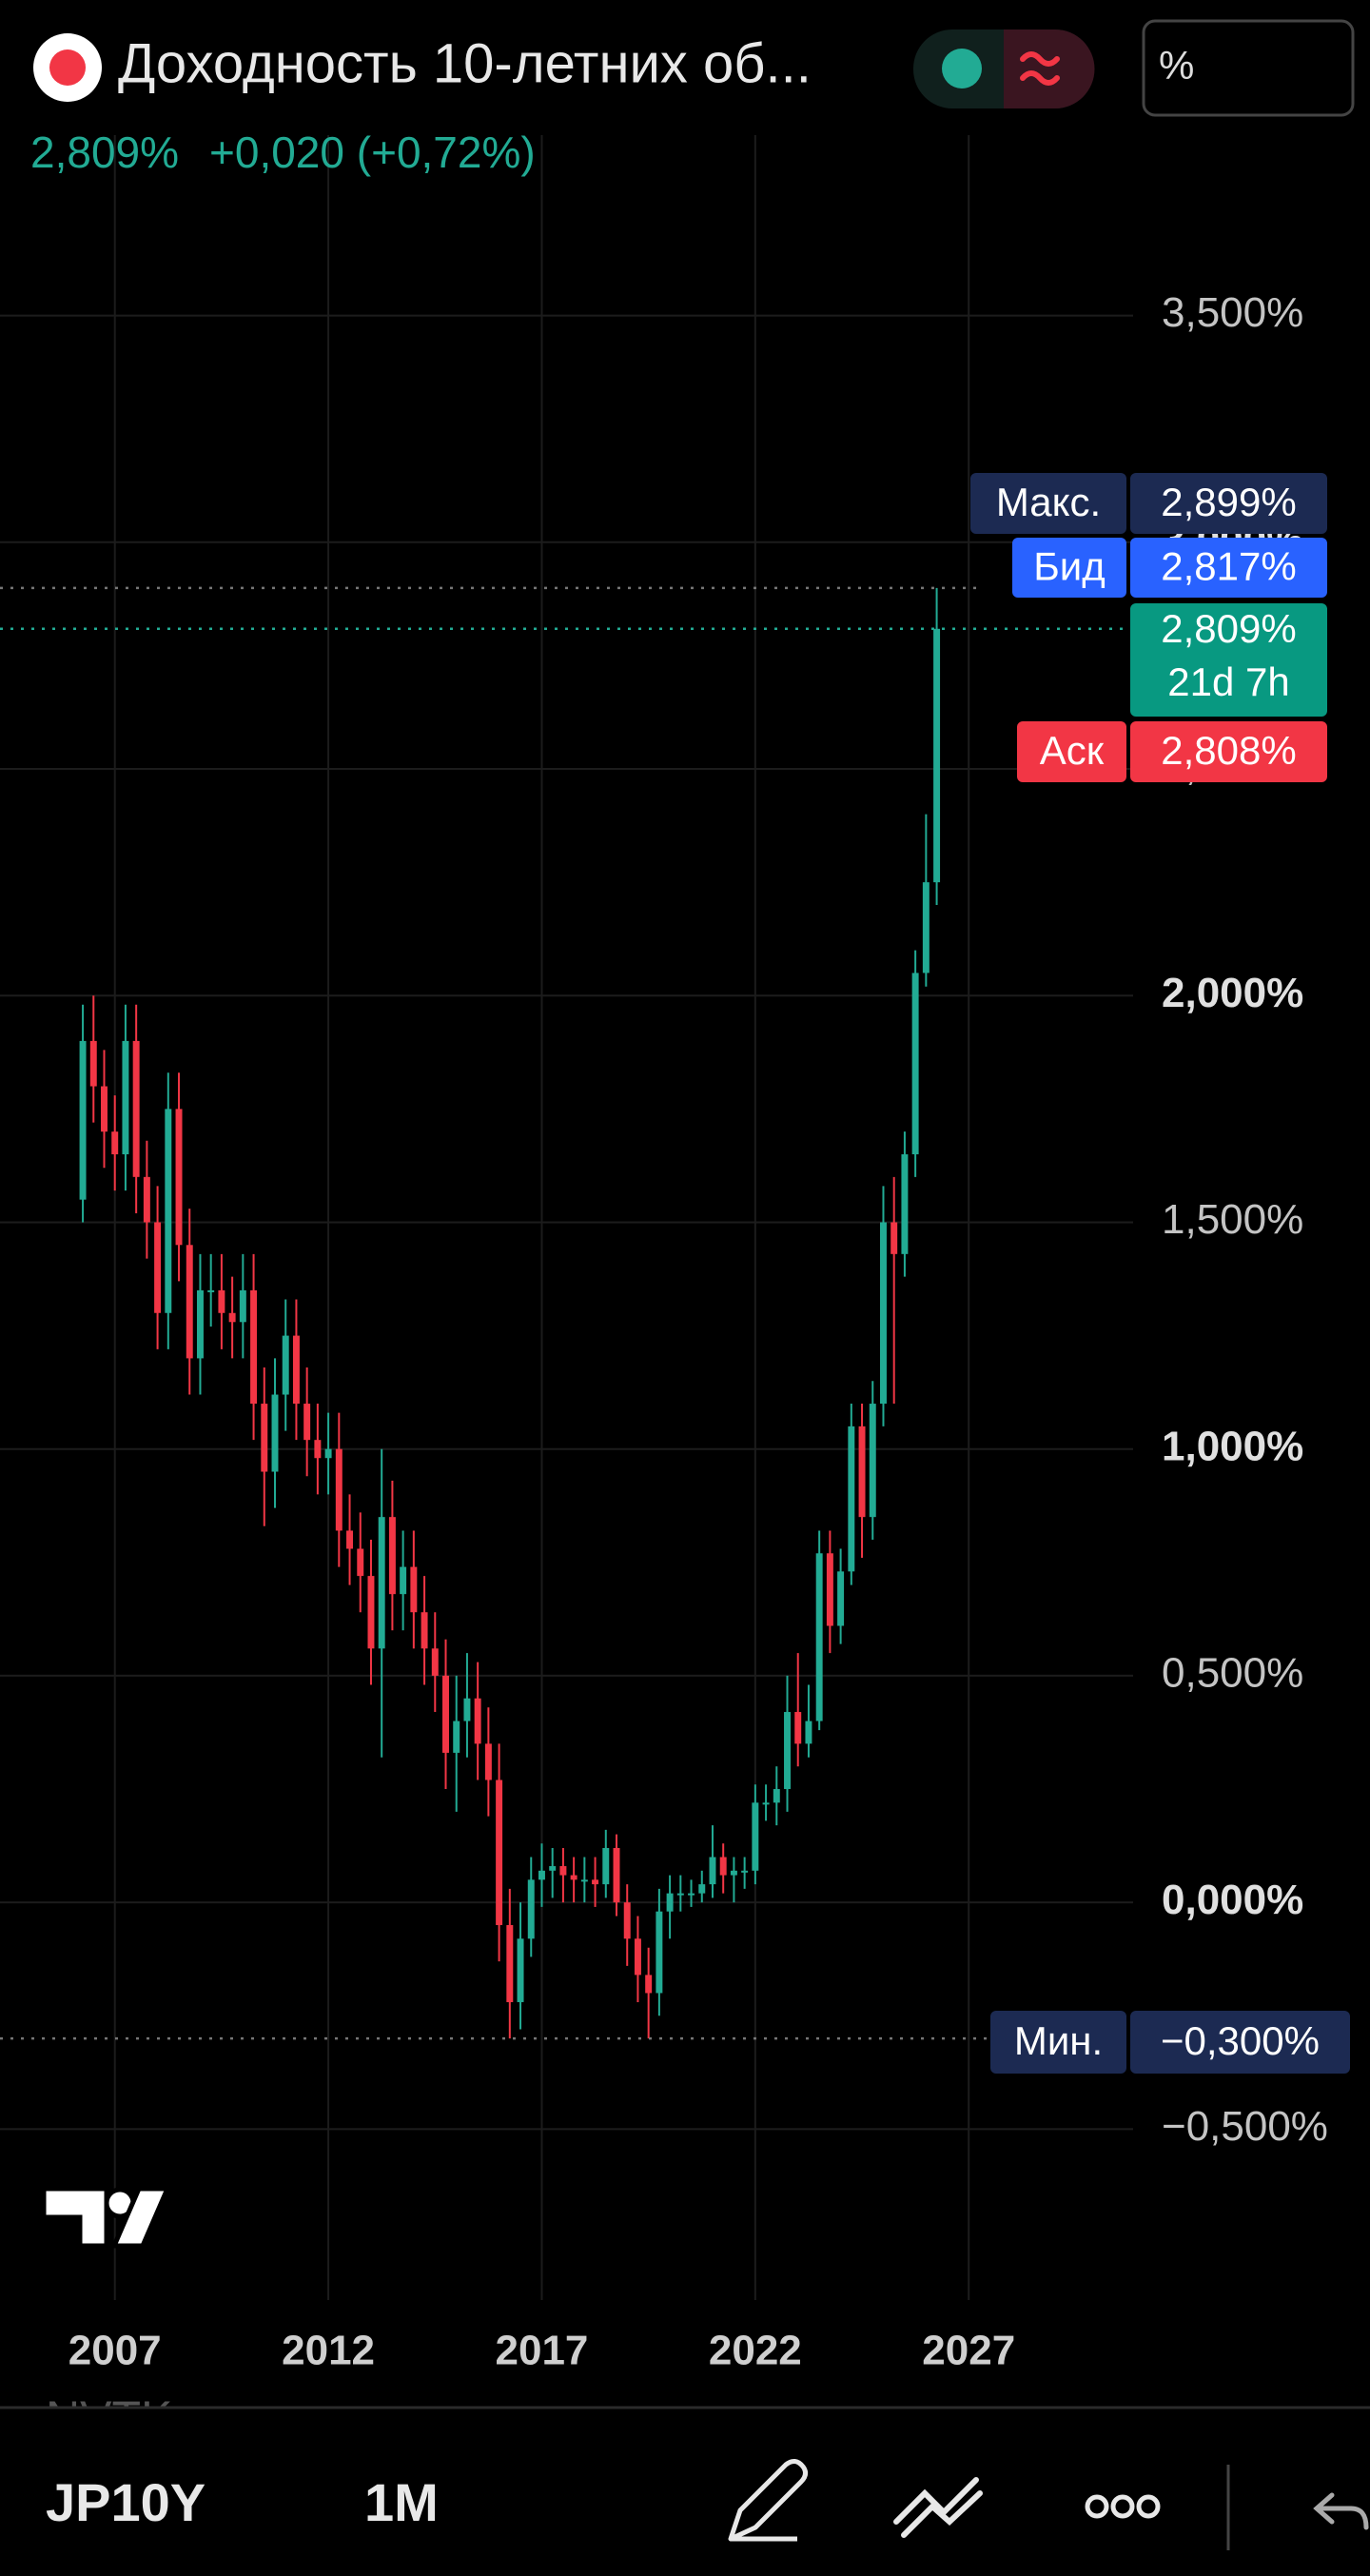 Image resolution: width=1370 pixels, height=2576 pixels. I want to click on x-tick-label: 2027, so click(968, 2351).